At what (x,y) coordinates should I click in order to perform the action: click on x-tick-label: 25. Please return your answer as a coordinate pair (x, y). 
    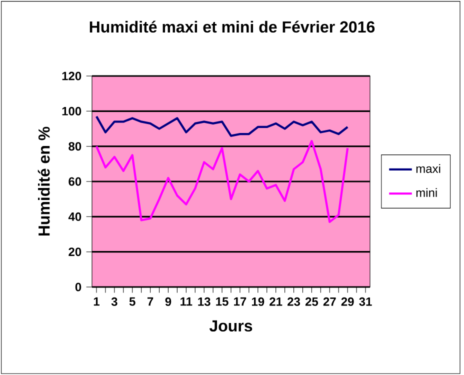
    Looking at the image, I should click on (311, 301).